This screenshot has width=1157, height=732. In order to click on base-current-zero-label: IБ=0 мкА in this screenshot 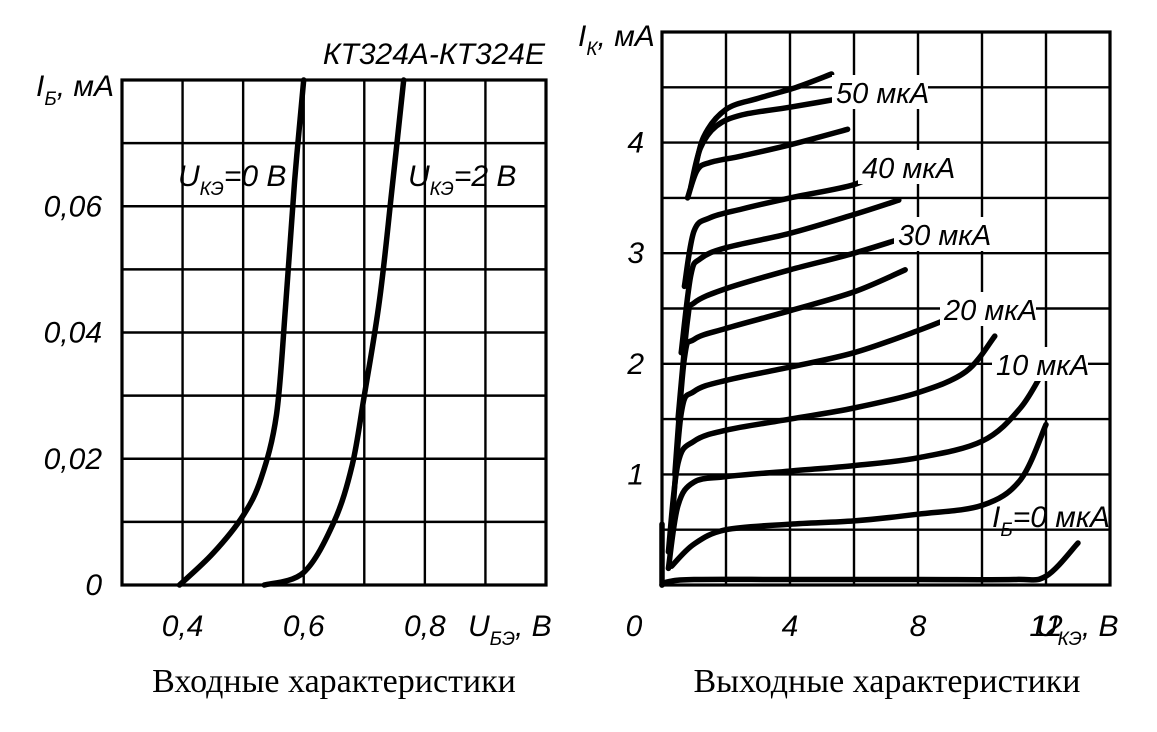, I will do `click(1051, 521)`.